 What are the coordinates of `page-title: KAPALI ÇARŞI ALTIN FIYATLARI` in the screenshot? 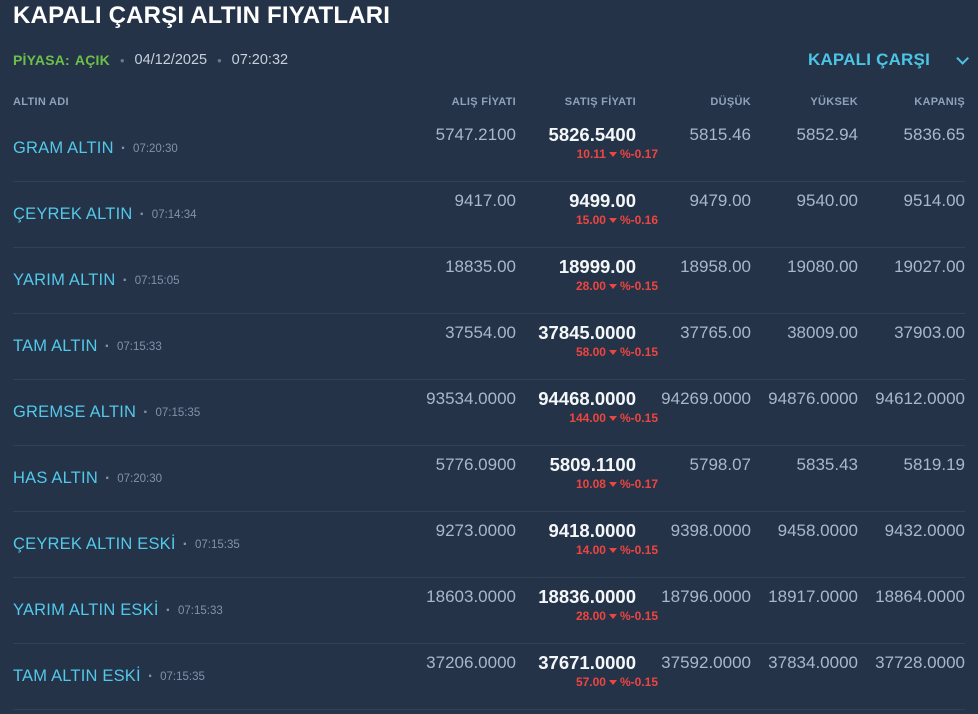 It's located at (202, 15).